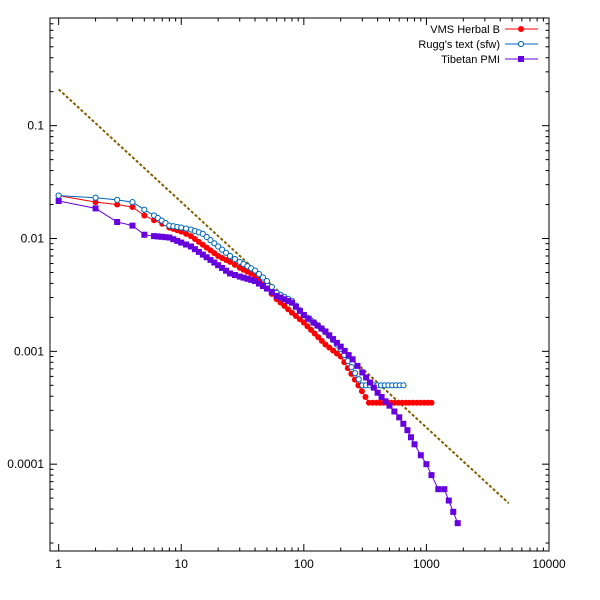 The height and width of the screenshot is (600, 600). What do you see at coordinates (549, 564) in the screenshot?
I see `x-tick-label: 10000` at bounding box center [549, 564].